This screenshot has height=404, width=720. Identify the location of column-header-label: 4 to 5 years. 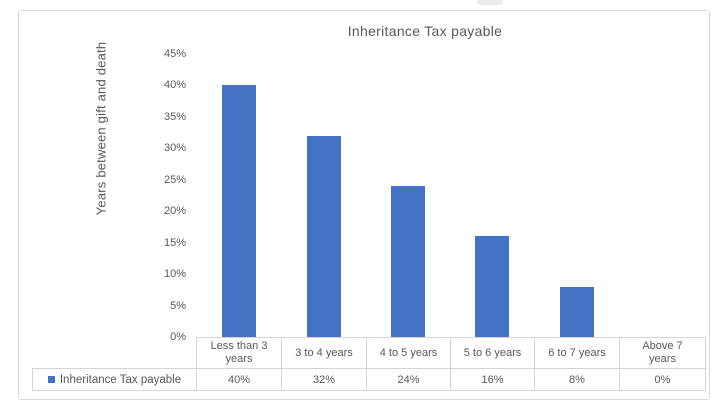
(408, 352).